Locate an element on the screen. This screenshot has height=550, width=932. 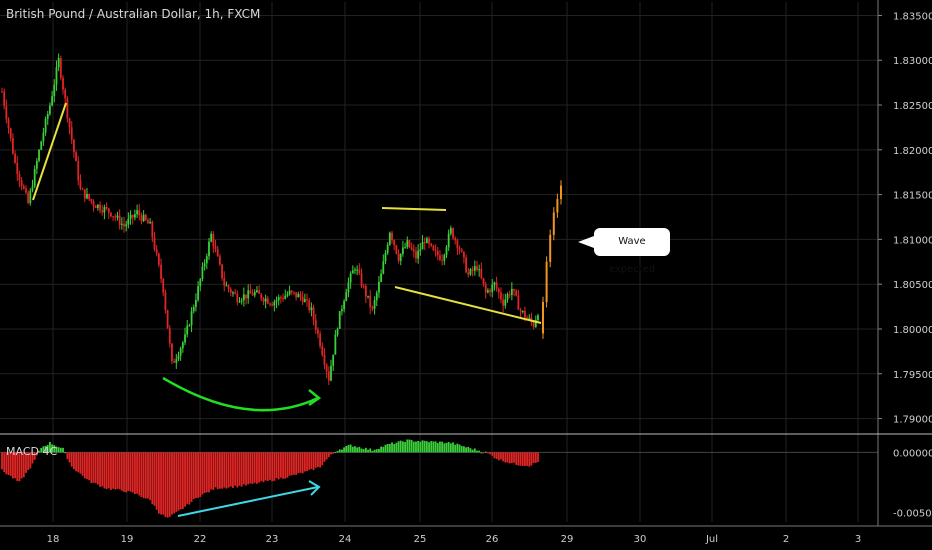
rounded-bottom-arc is located at coordinates (240, 394).